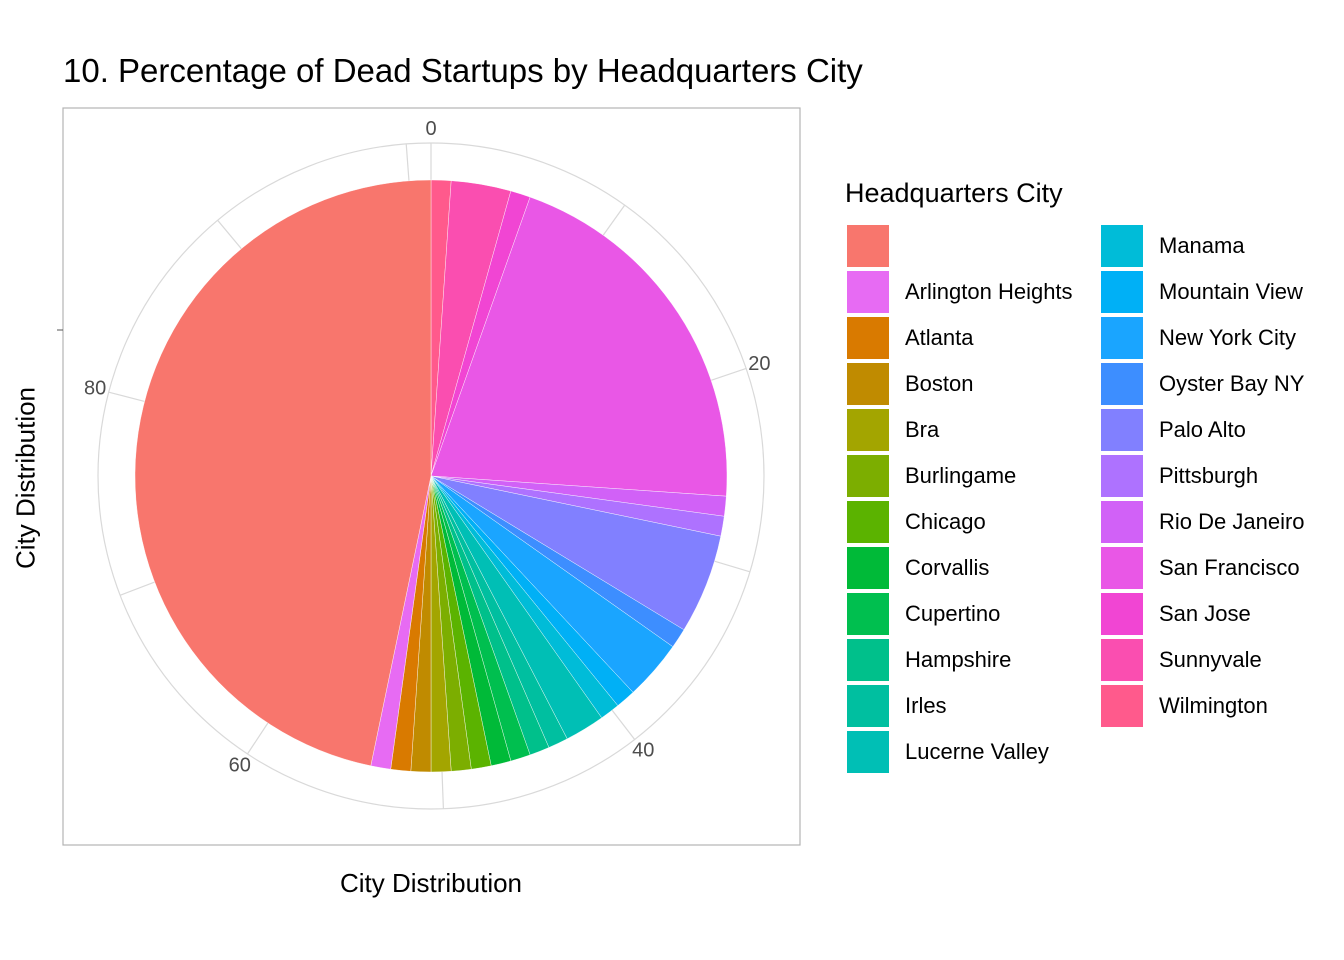 This screenshot has height=960, width=1344. What do you see at coordinates (431, 883) in the screenshot?
I see `x-axis-label: City Distribution` at bounding box center [431, 883].